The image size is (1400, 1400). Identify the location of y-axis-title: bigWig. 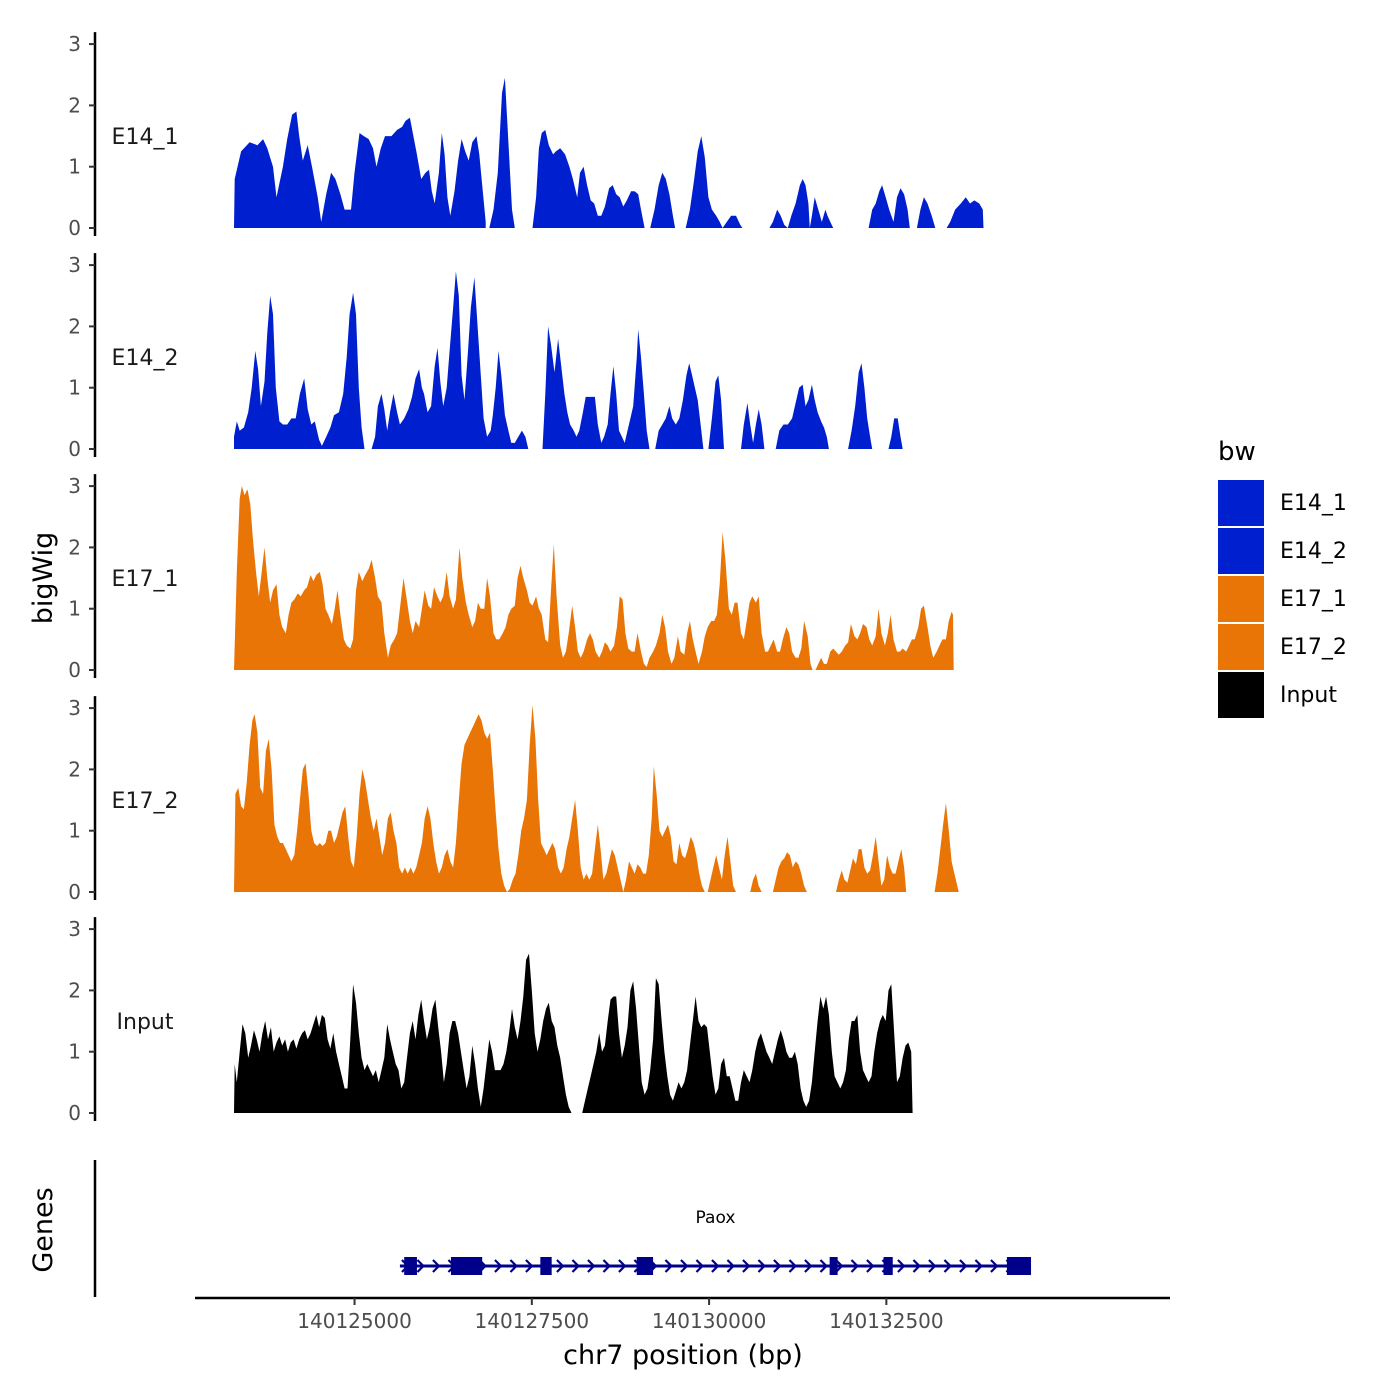
(43, 578).